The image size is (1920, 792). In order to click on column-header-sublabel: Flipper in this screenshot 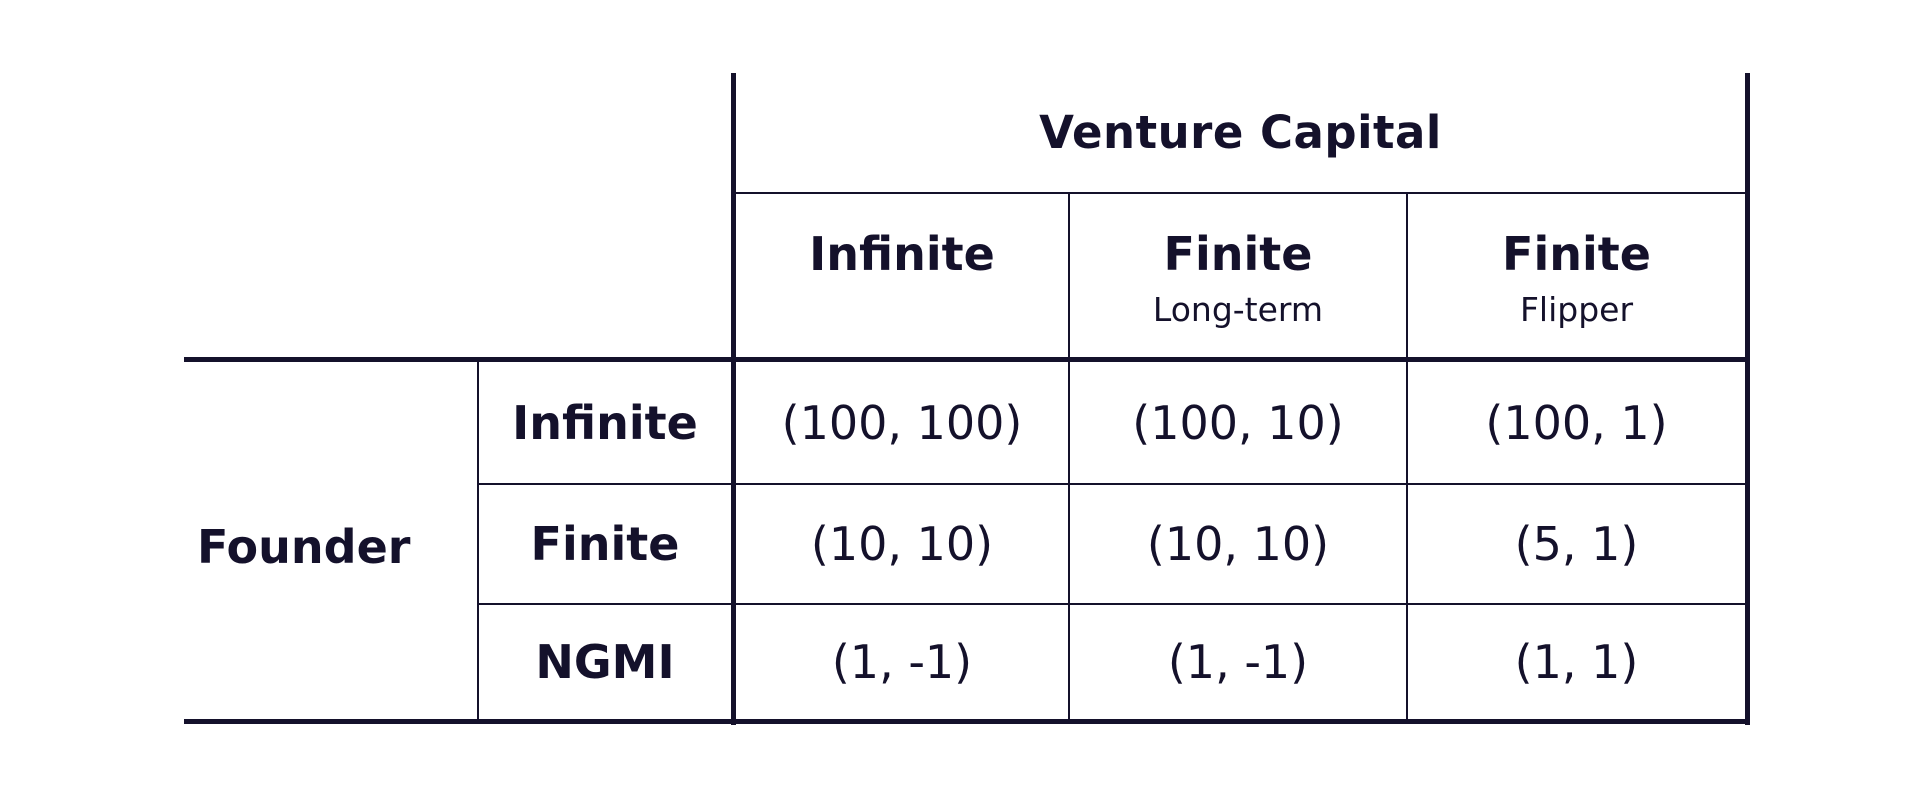, I will do `click(1576, 309)`.